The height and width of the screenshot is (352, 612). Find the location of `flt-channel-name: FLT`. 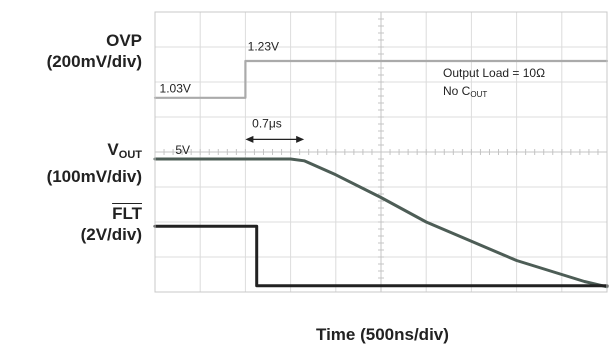

flt-channel-name: FLT is located at coordinates (127, 213).